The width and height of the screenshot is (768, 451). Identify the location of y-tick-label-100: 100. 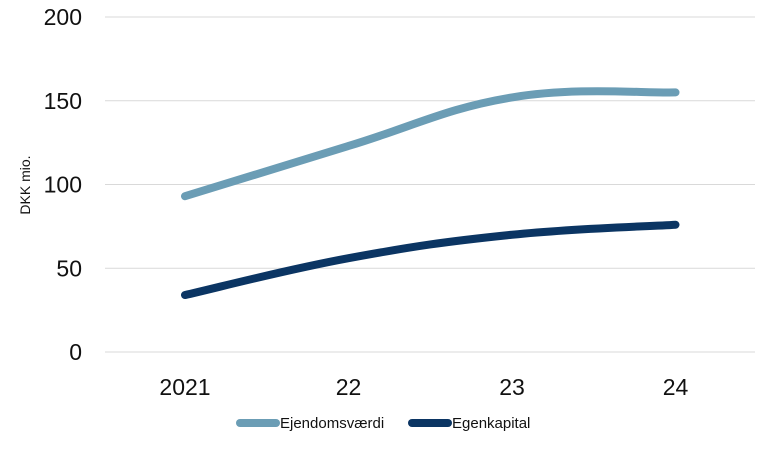
(63, 185).